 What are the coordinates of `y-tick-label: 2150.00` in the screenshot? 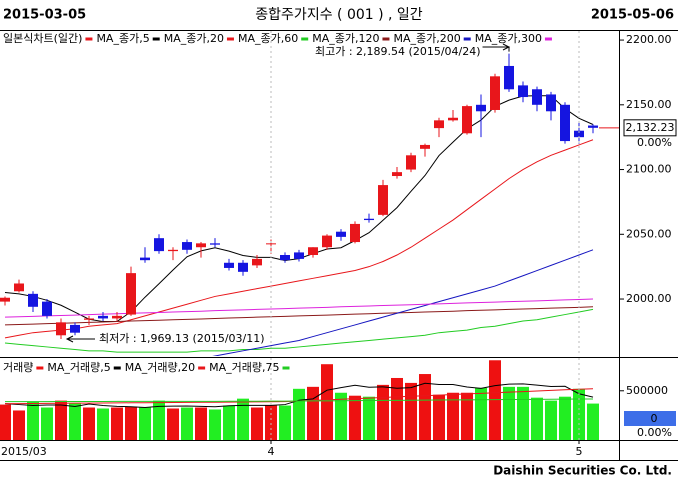 It's located at (649, 104).